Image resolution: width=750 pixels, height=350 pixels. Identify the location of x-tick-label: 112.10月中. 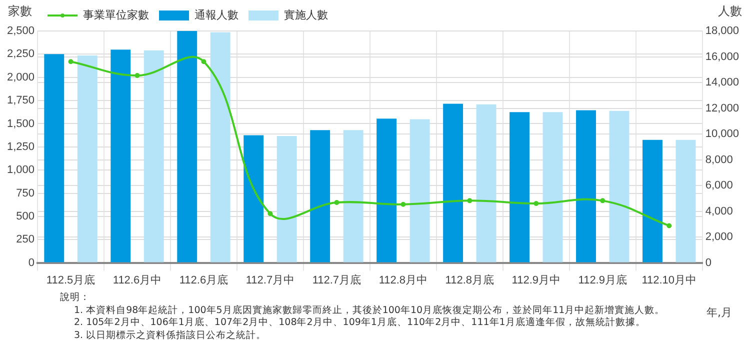
(669, 279).